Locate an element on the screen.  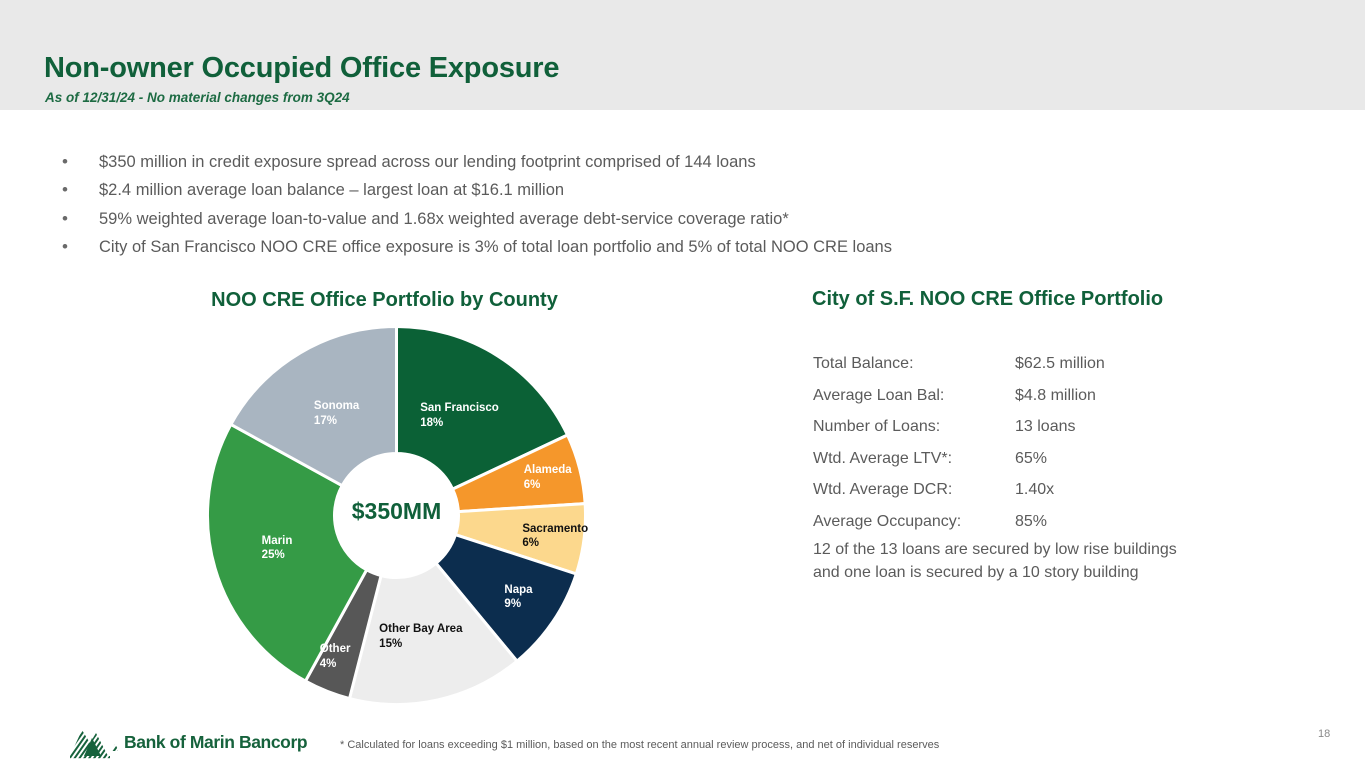
stat-label: Wtd. Average LTV*: is located at coordinates (883, 458).